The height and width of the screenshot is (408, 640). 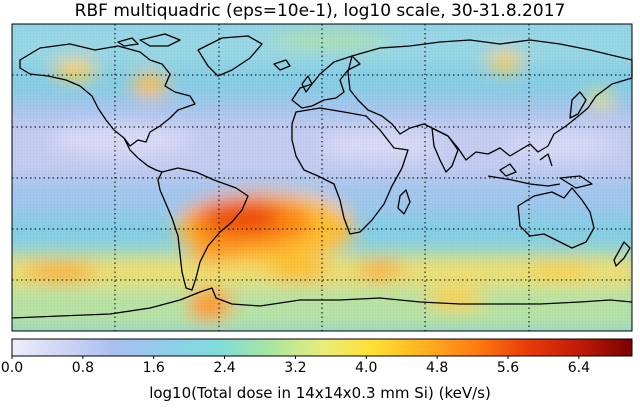 What do you see at coordinates (12, 368) in the screenshot?
I see `colorbar-tick-label: 0.0` at bounding box center [12, 368].